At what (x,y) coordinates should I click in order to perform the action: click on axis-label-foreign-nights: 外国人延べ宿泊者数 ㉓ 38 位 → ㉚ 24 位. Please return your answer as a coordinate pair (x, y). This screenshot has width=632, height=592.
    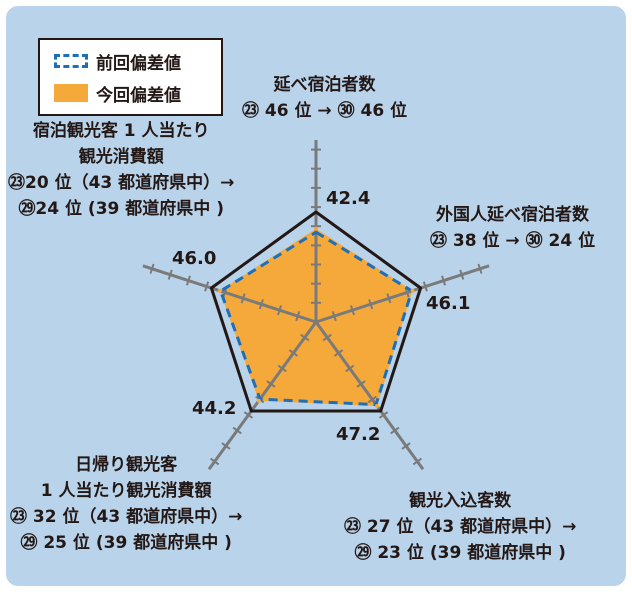
    Looking at the image, I should click on (512, 228).